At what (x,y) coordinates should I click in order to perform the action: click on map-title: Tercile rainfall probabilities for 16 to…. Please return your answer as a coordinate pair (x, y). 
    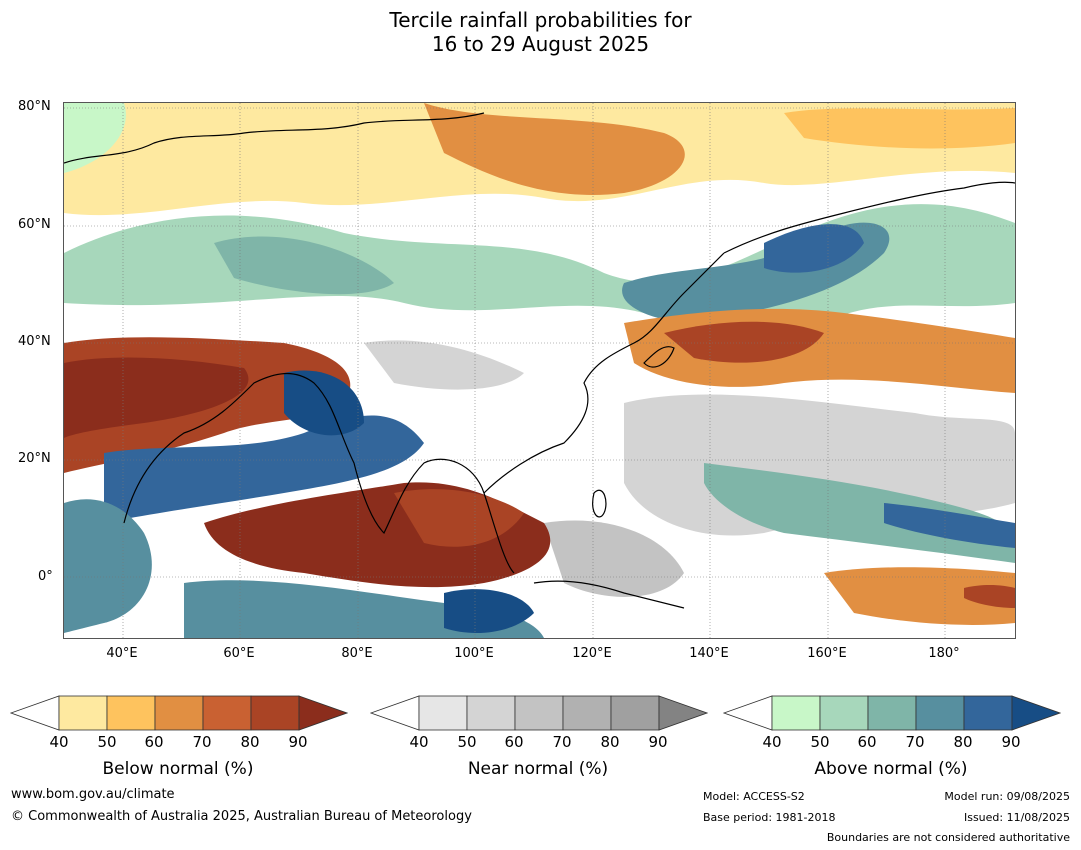
    Looking at the image, I should click on (540, 32).